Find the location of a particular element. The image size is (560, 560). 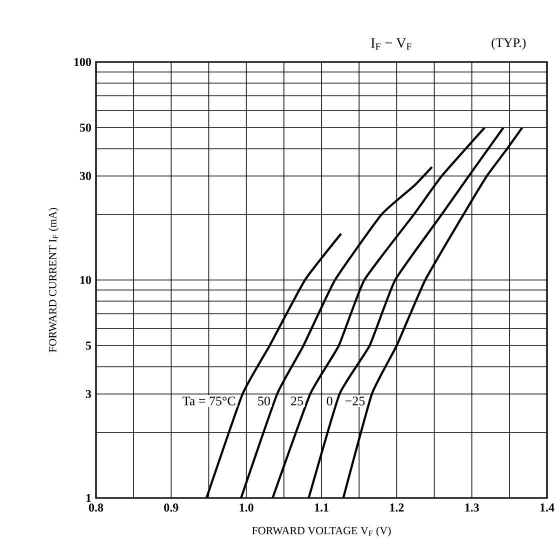

x-tick-label: 0.9 is located at coordinates (171, 508).